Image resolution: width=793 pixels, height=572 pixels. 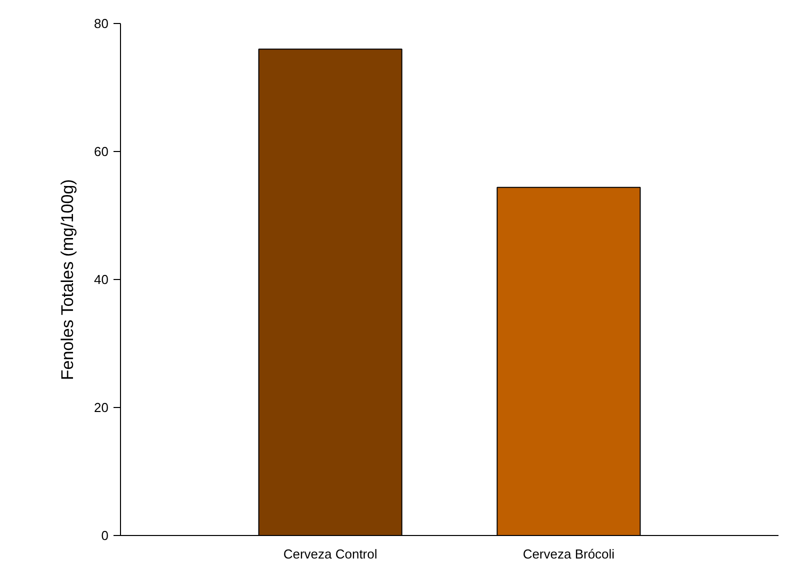 I want to click on y-tick-label: 80, so click(x=101, y=23).